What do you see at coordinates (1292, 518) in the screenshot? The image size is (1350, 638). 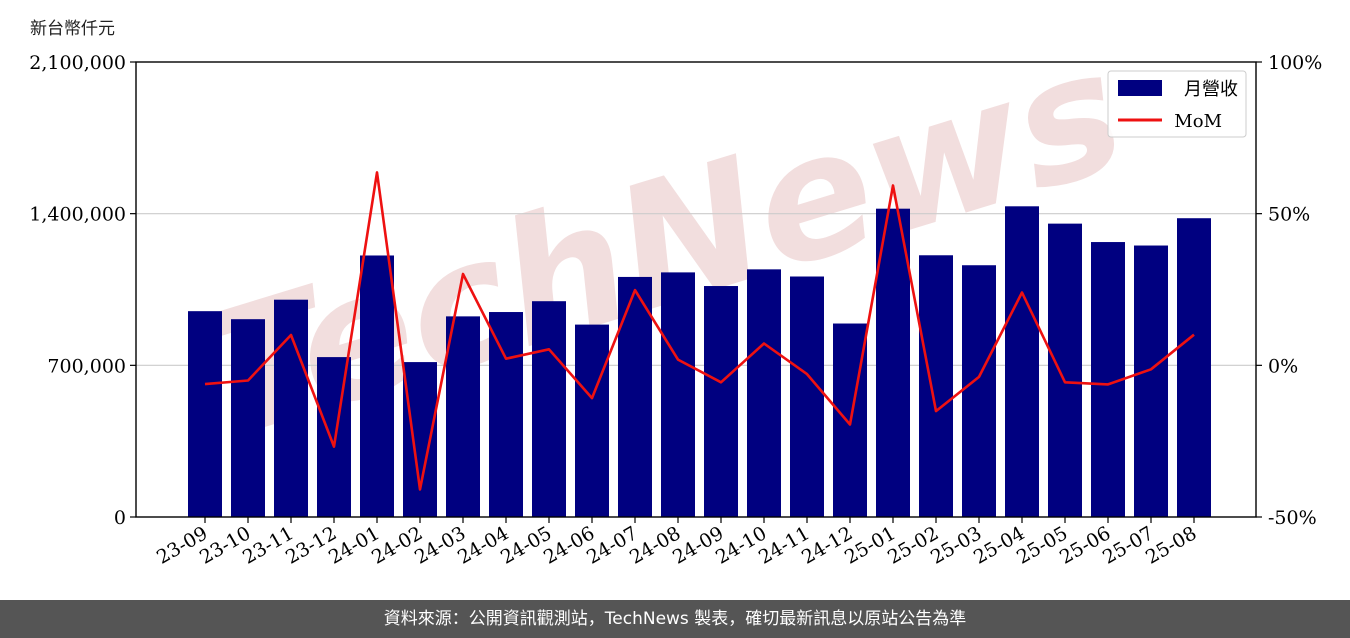 I see `right-tick-label: -50%` at bounding box center [1292, 518].